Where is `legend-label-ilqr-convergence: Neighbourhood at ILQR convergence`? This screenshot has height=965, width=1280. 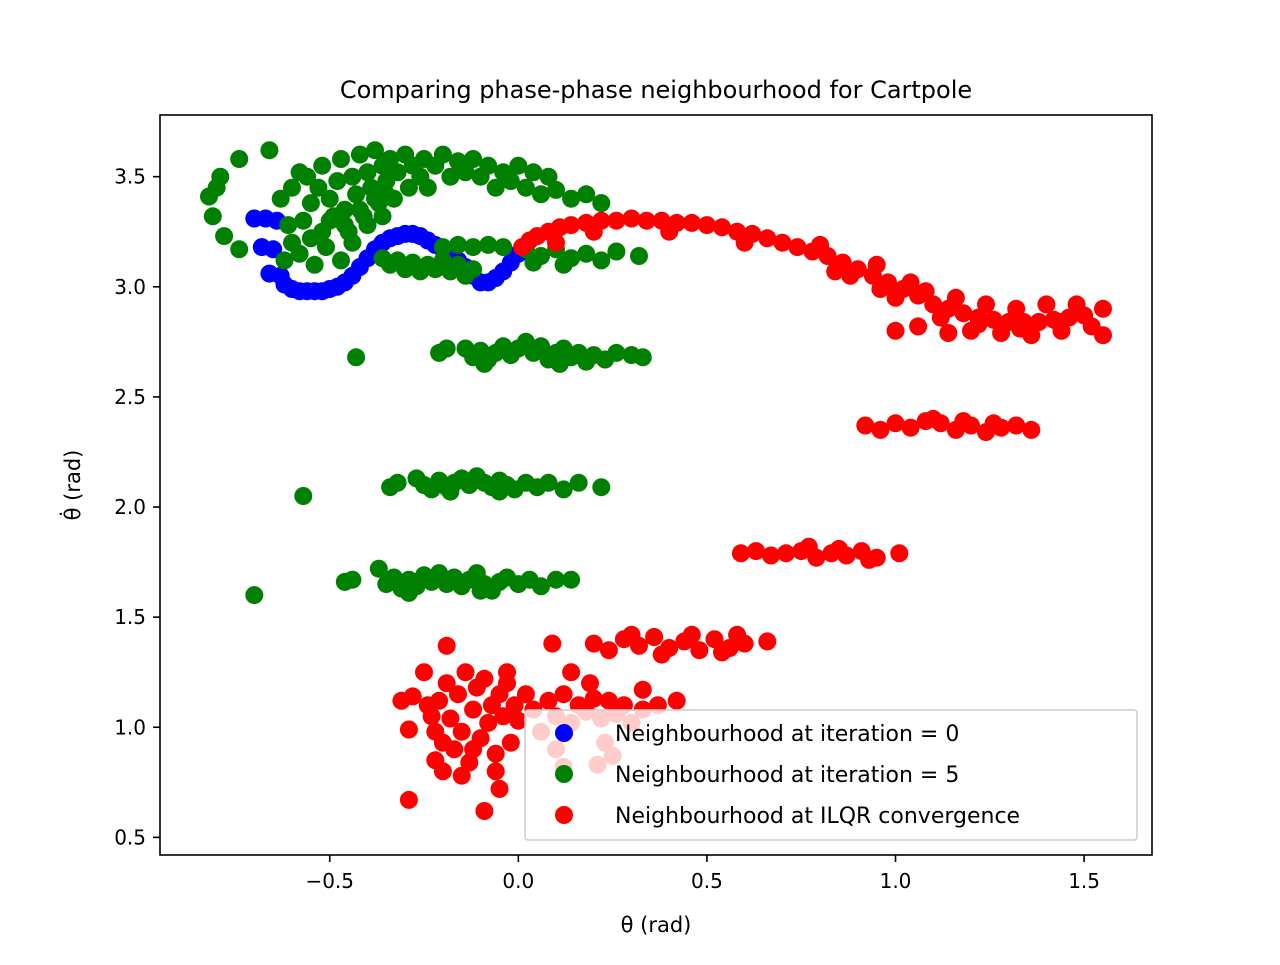
legend-label-ilqr-convergence: Neighbourhood at ILQR convergence is located at coordinates (817, 816).